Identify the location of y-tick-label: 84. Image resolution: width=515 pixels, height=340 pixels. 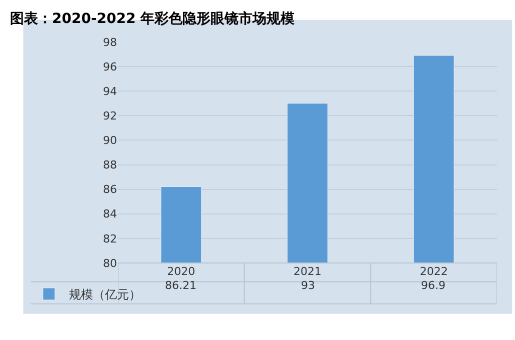
(110, 214).